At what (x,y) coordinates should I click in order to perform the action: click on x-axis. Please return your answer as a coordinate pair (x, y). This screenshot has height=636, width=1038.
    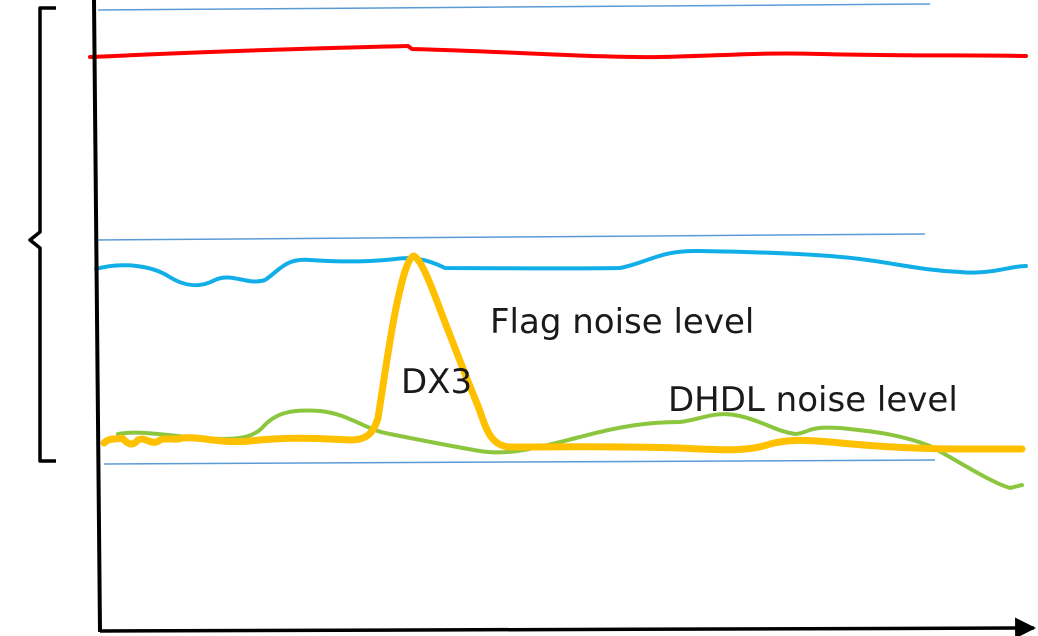
    Looking at the image, I should click on (568, 626).